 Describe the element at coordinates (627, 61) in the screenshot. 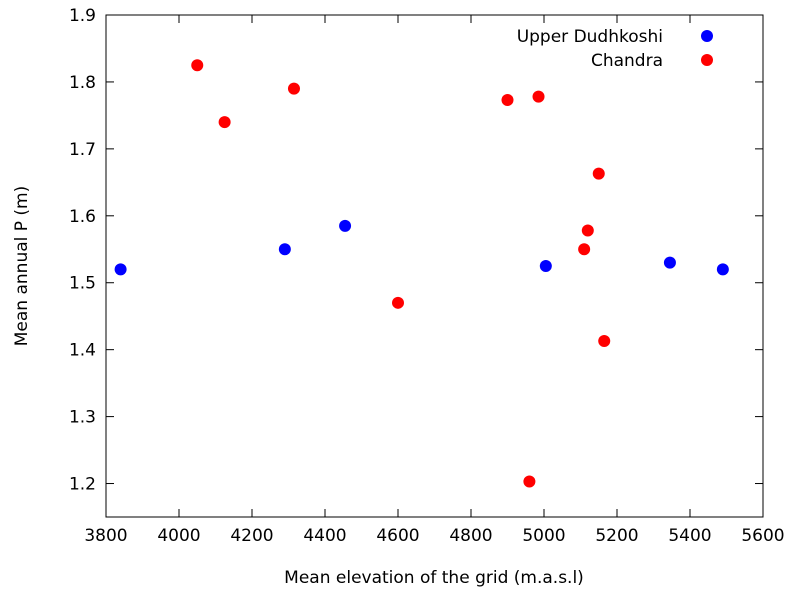

I see `legend-label-chandra: Chandra` at that location.